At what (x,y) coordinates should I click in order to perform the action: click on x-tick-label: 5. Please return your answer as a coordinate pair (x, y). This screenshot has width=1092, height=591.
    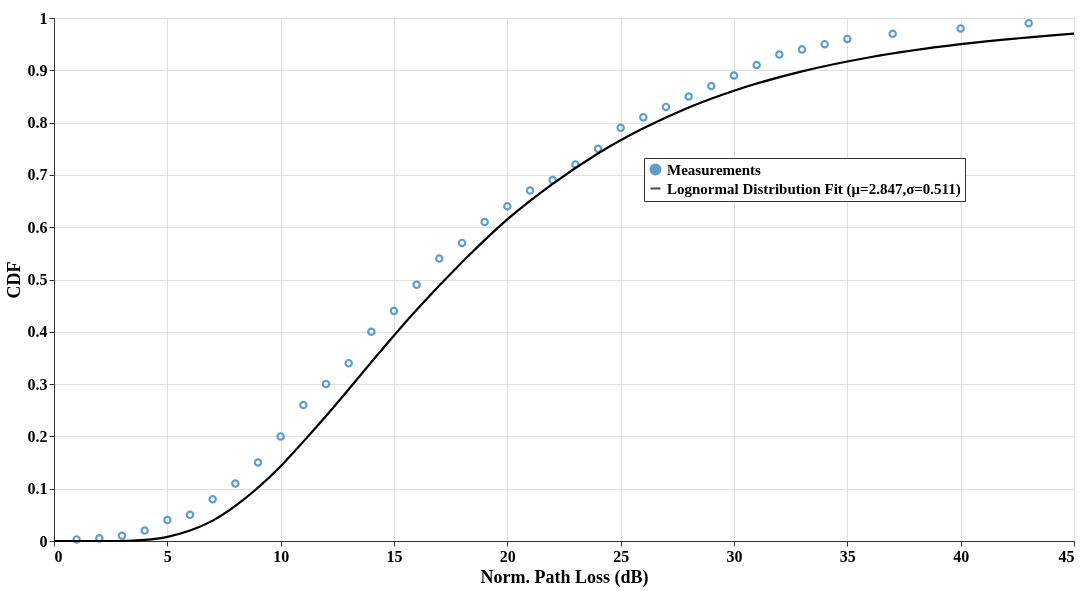
    Looking at the image, I should click on (167, 556).